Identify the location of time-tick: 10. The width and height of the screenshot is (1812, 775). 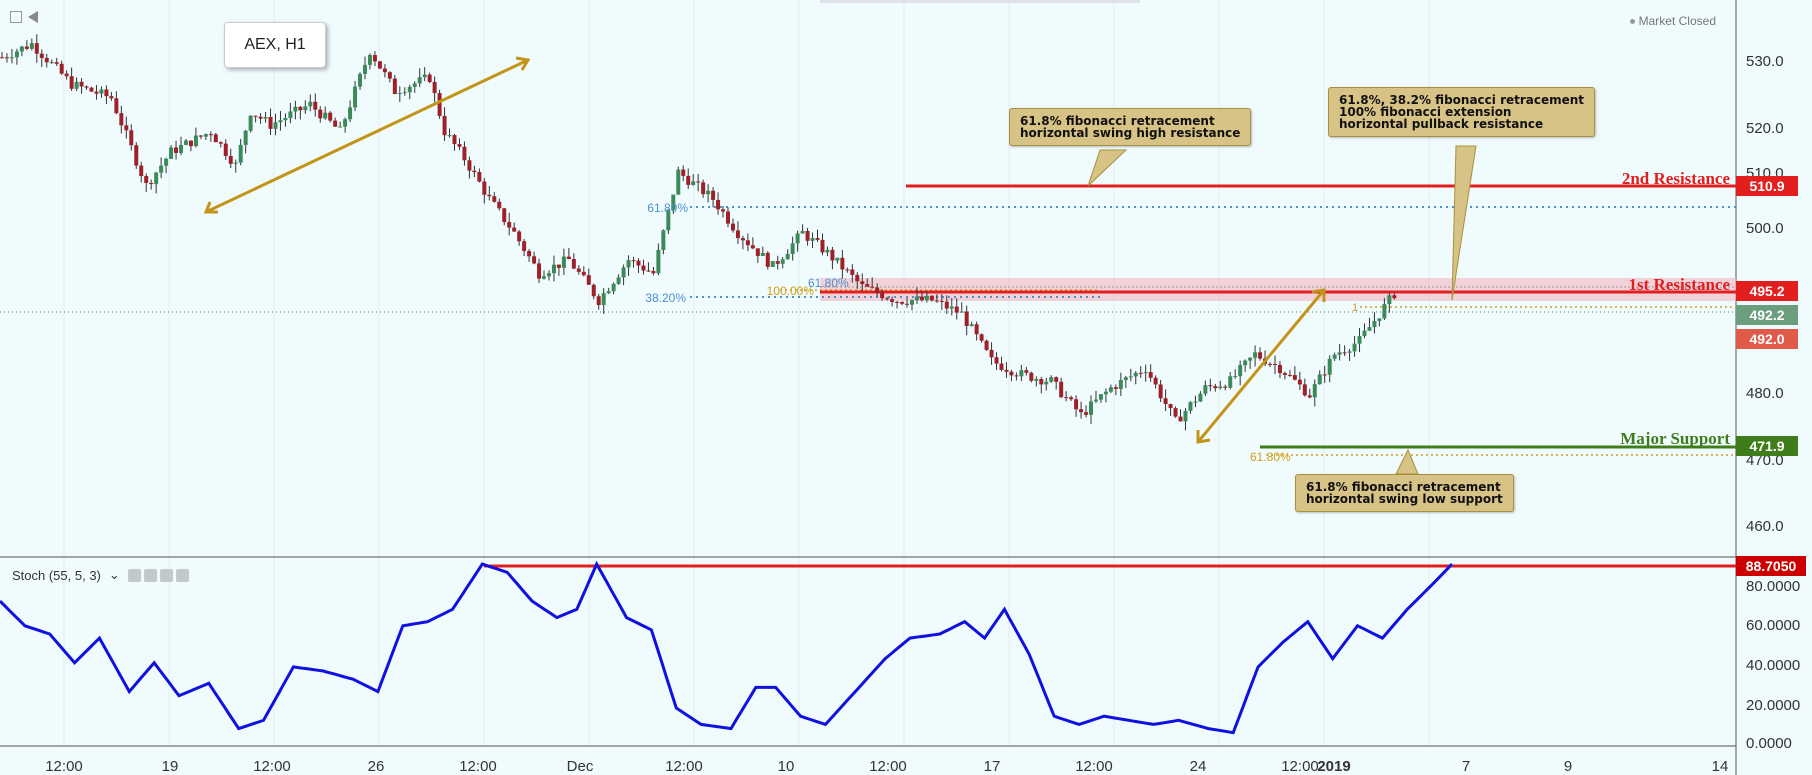
(786, 766).